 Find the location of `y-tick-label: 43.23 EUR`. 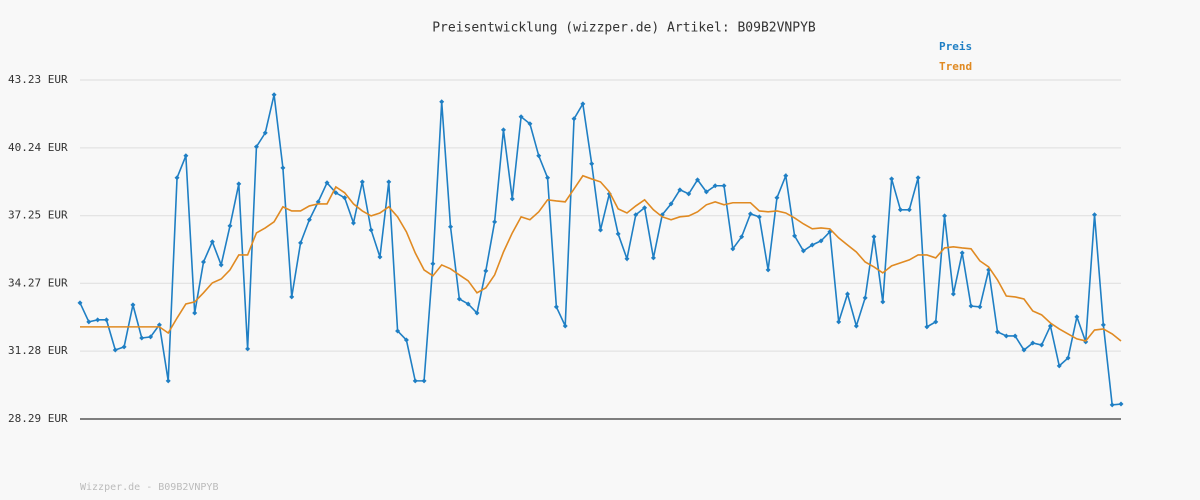

y-tick-label: 43.23 EUR is located at coordinates (38, 79).